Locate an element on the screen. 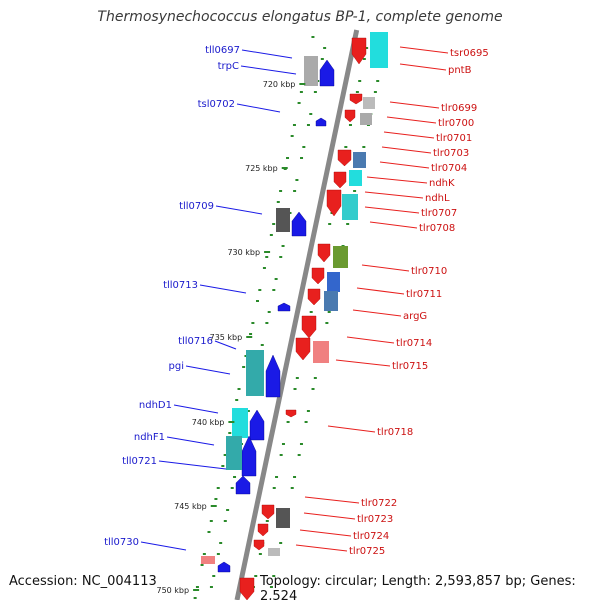  gene-label: tlr0724 is located at coordinates (371, 536).